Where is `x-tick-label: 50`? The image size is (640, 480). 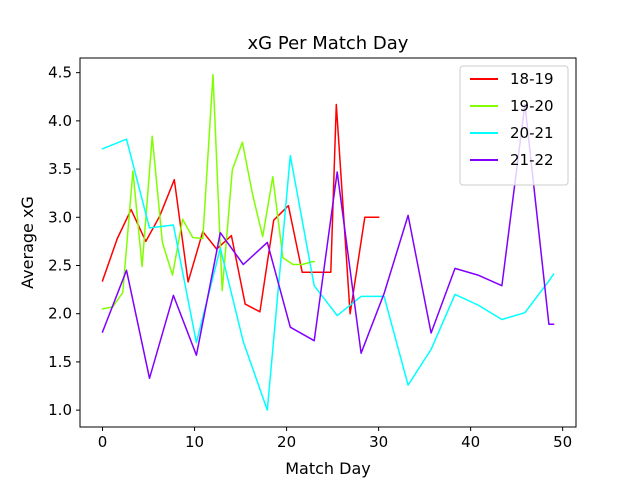 x-tick-label: 50 is located at coordinates (562, 442).